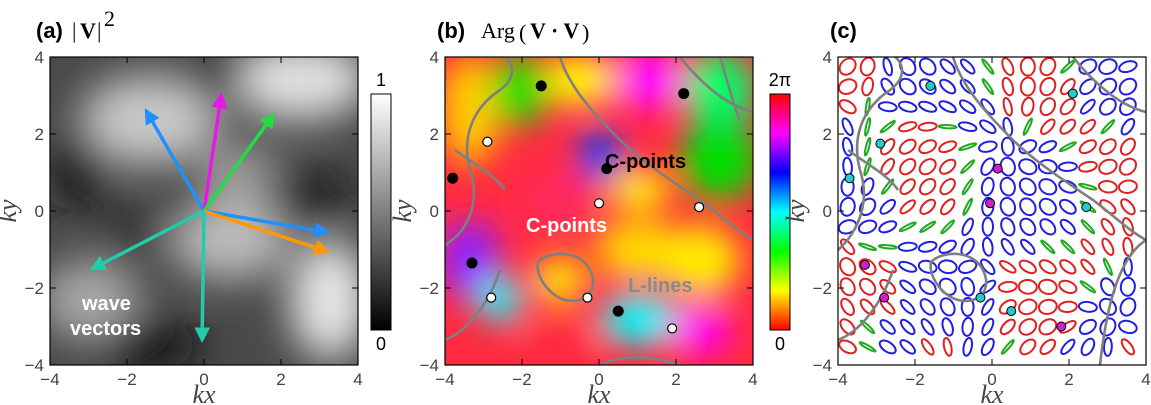 Image resolution: width=1151 pixels, height=405 pixels. Describe the element at coordinates (381, 344) in the screenshot. I see `colorbar-a-min: 0` at that location.